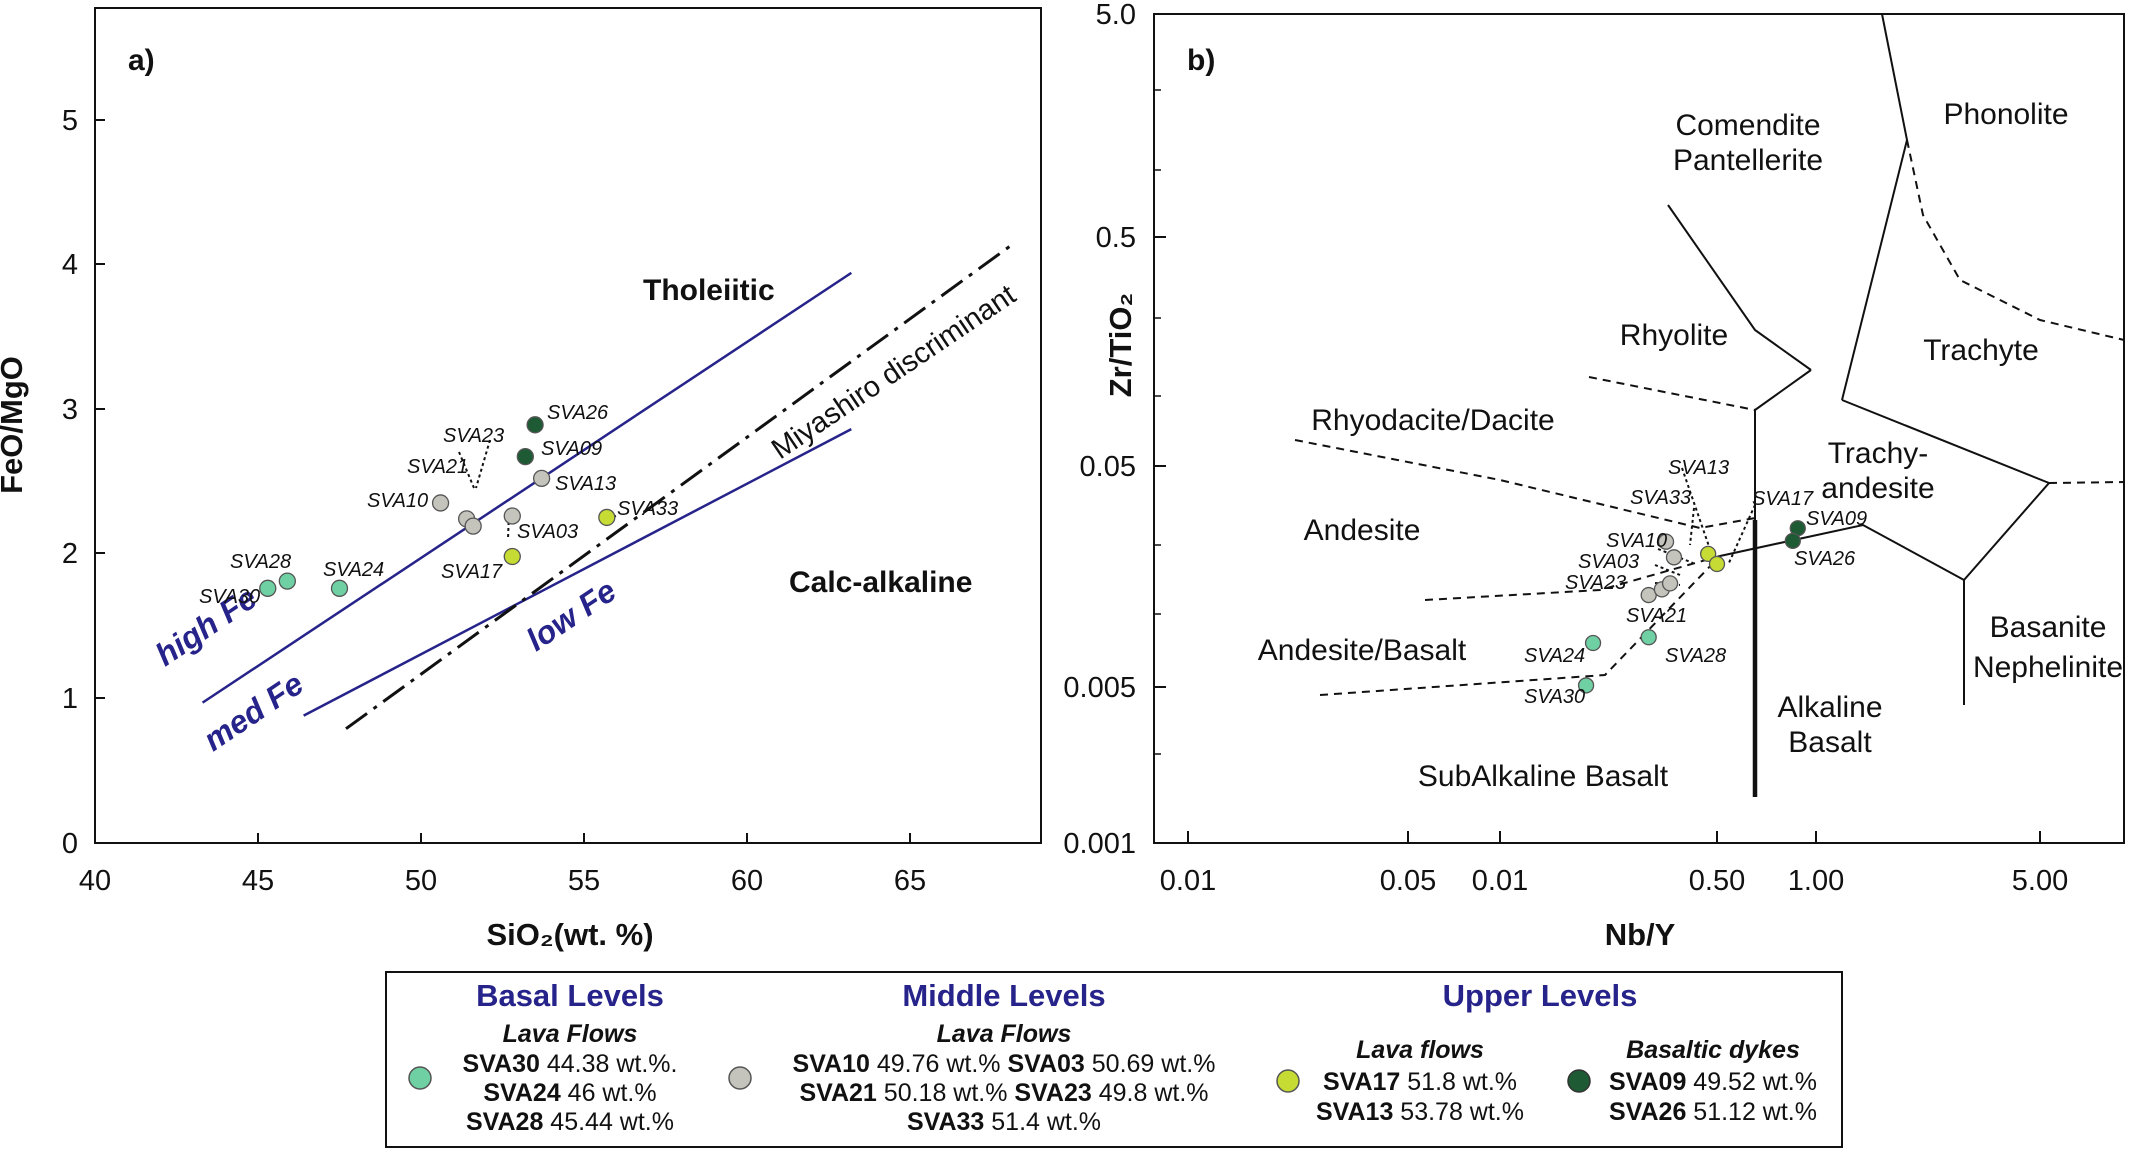 The height and width of the screenshot is (1152, 2131). Describe the element at coordinates (1543, 776) in the screenshot. I see `field-label-subalkaline-basalt: SubAlkaline Basalt` at that location.